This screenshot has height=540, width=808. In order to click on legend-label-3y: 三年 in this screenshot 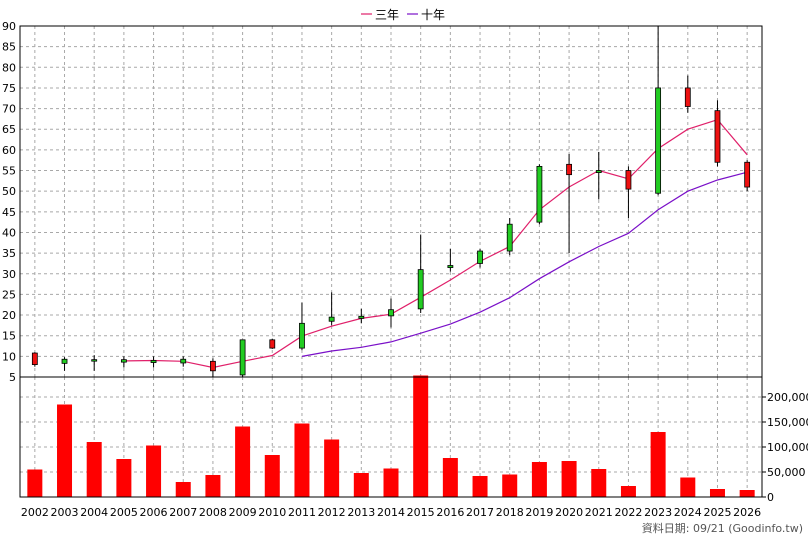, I will do `click(387, 15)`.